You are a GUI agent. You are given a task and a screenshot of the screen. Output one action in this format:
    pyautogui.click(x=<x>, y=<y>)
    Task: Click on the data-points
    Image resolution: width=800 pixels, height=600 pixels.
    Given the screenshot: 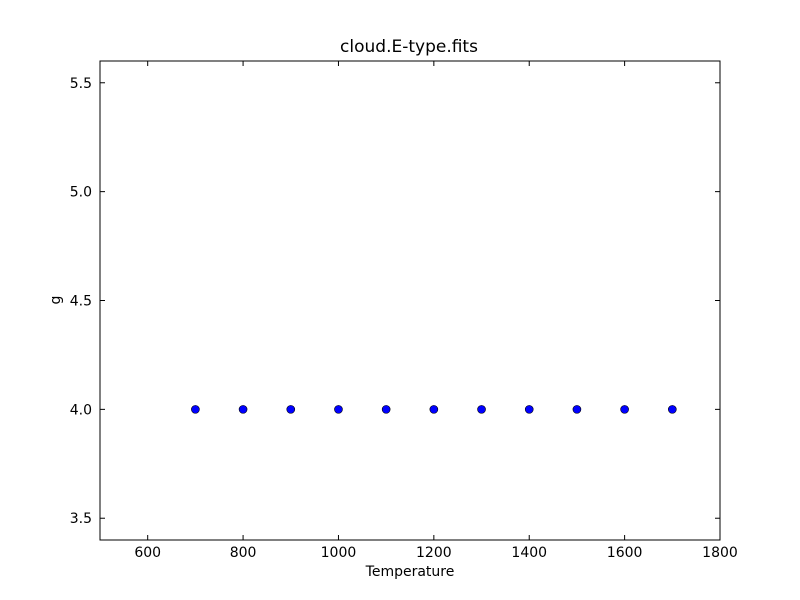 What is the action you would take?
    pyautogui.click(x=434, y=409)
    